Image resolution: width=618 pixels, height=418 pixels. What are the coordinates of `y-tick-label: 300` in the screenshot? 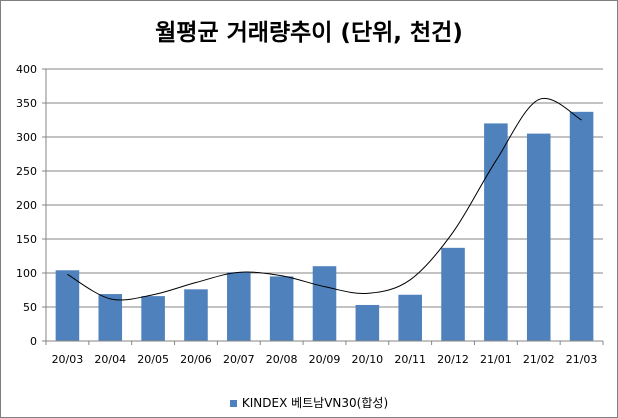 It's located at (26, 137).